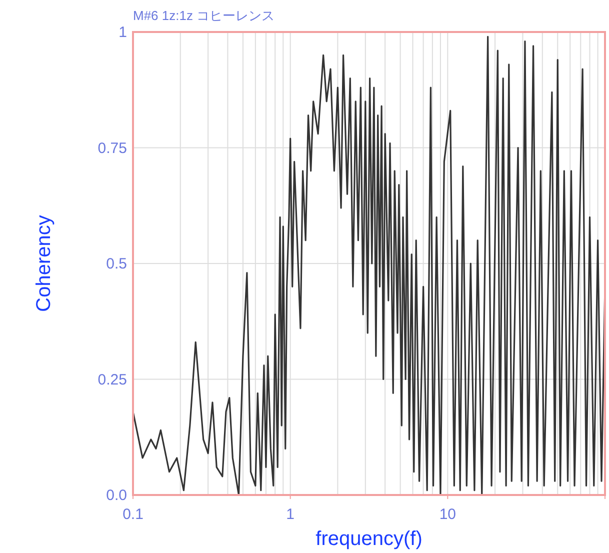  I want to click on x-tick-label: 0.1, so click(133, 514).